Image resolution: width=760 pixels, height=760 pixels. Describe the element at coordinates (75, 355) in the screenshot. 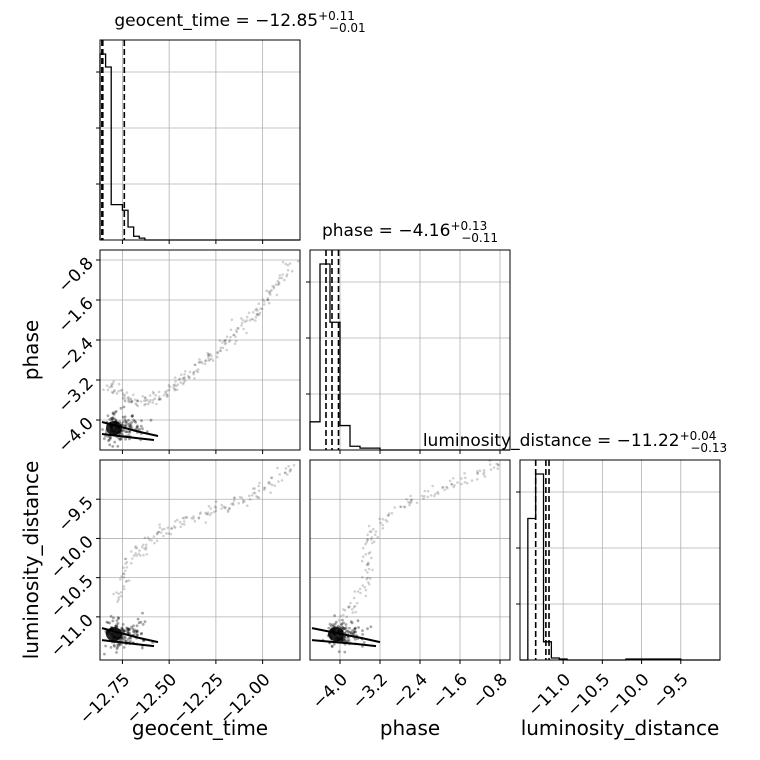

I see `y-tick-label: −2.4` at that location.